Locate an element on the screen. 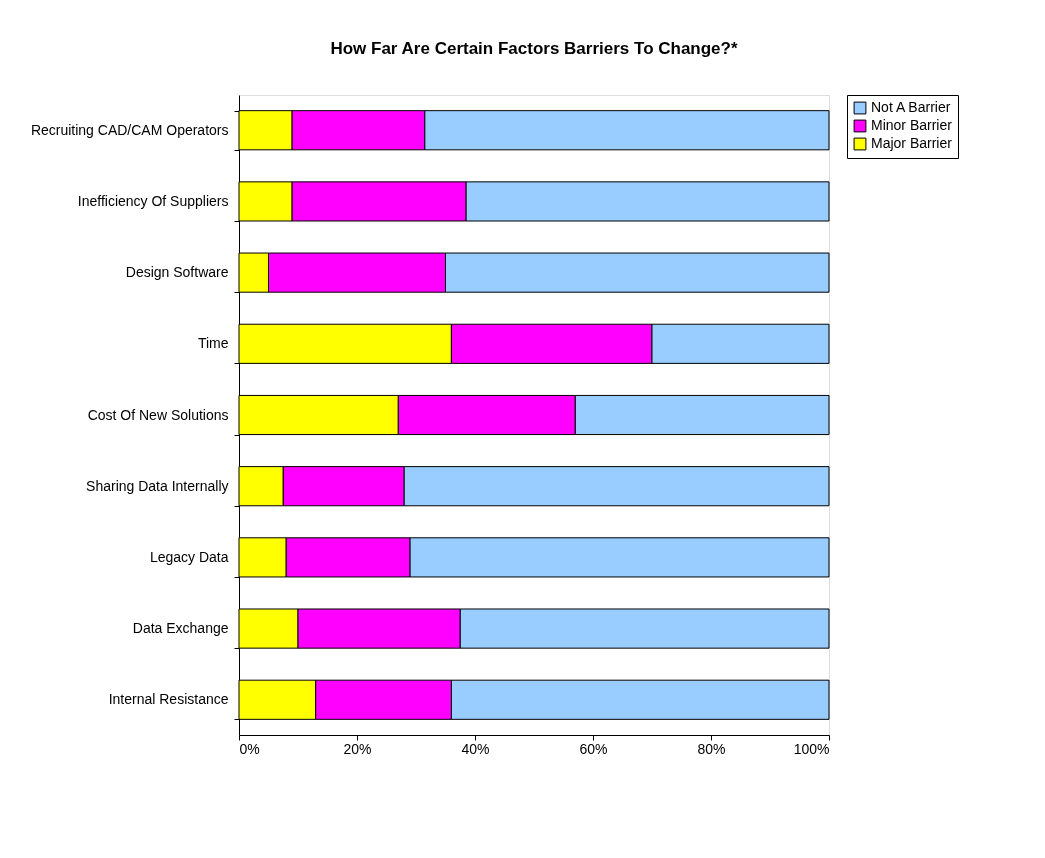 This screenshot has width=1045, height=858. y-tick-label: Data Exchange is located at coordinates (180, 628).